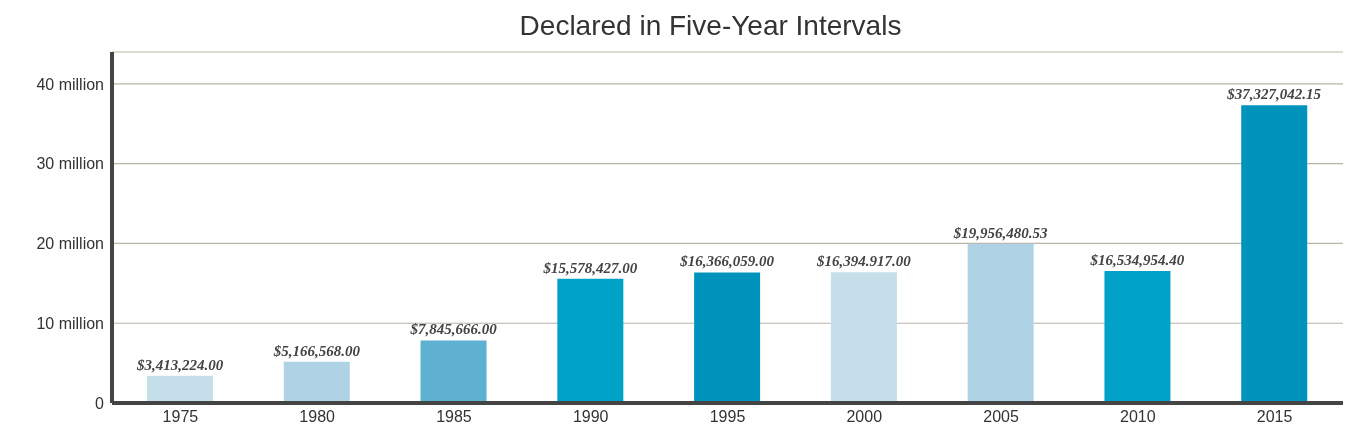  What do you see at coordinates (727, 261) in the screenshot?
I see `data-label: $16,366,059.00` at bounding box center [727, 261].